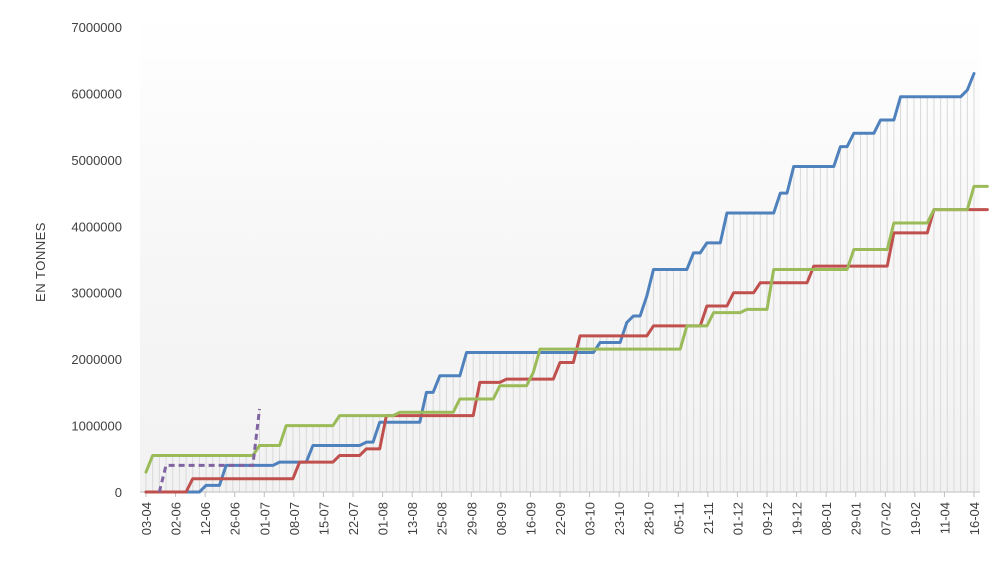  What do you see at coordinates (826, 518) in the screenshot?
I see `x-tick-label: 08-01` at bounding box center [826, 518].